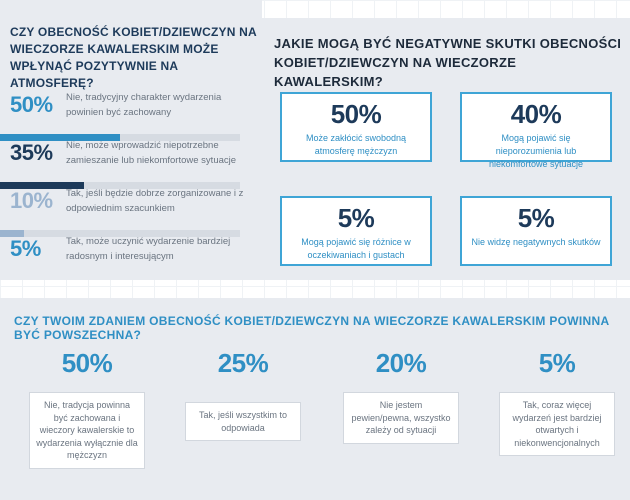  I want to click on commonness-item-pct: 25%, so click(243, 363).